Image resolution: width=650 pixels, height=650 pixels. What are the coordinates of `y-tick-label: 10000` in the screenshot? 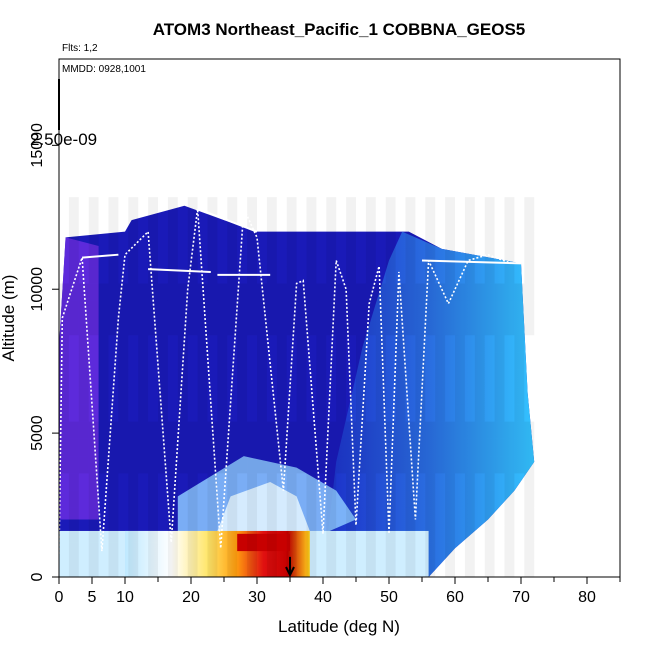 It's located at (37, 289).